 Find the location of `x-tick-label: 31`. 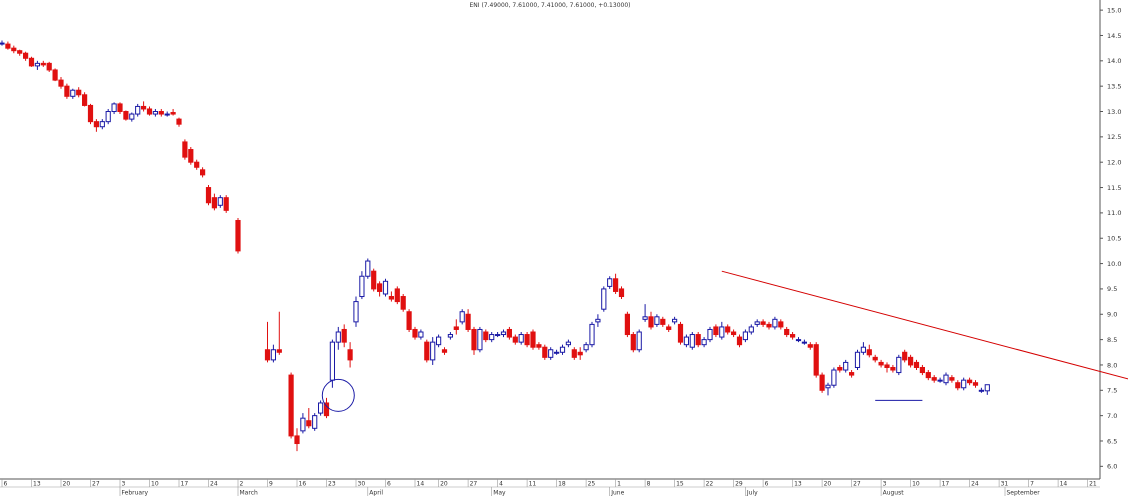

x-tick-label: 31 is located at coordinates (1005, 484).